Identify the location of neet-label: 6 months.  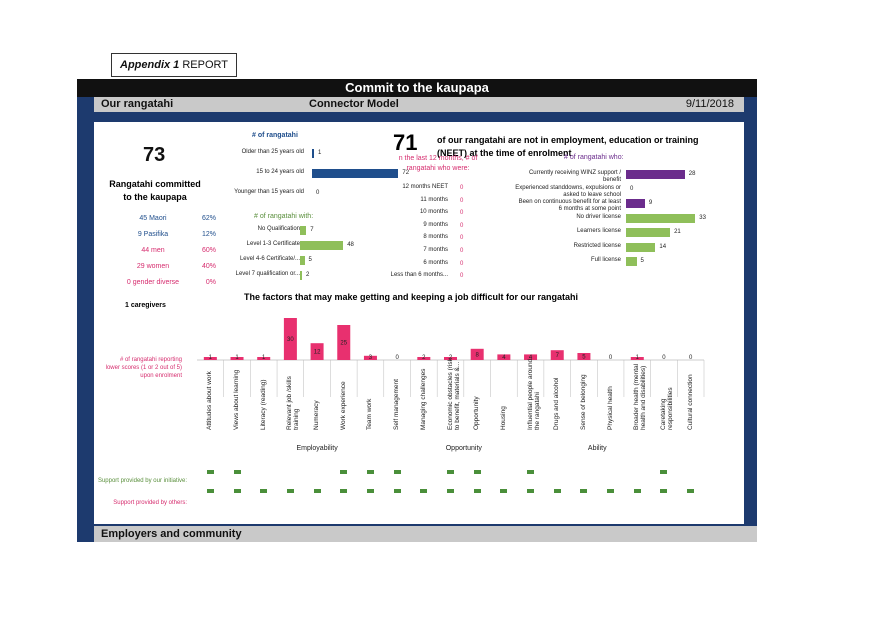
(435, 262).